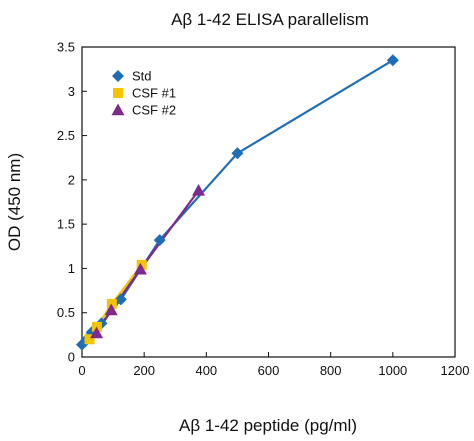 This screenshot has height=441, width=474. What do you see at coordinates (269, 370) in the screenshot?
I see `x-tick-label-3: 600` at bounding box center [269, 370].